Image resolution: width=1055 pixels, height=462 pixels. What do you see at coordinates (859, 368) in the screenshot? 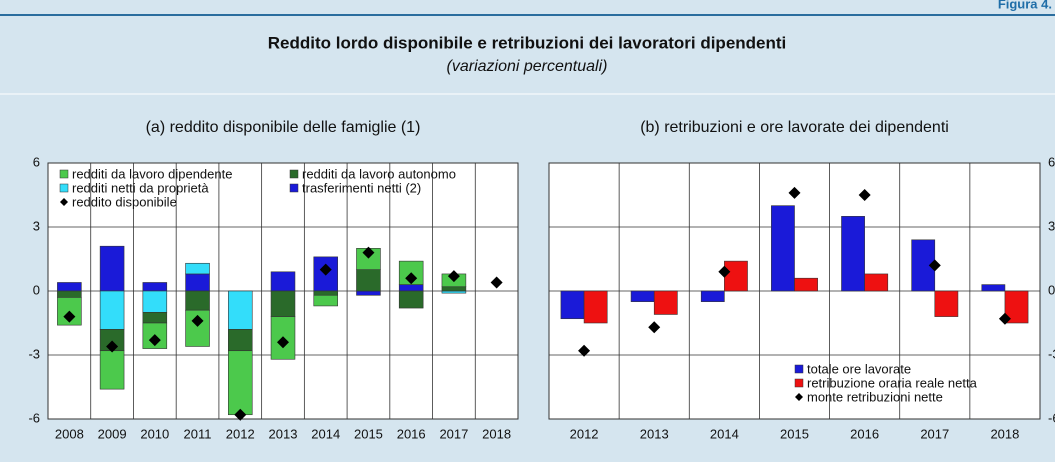
I see `legend-label: totale ore lavorate` at bounding box center [859, 368].